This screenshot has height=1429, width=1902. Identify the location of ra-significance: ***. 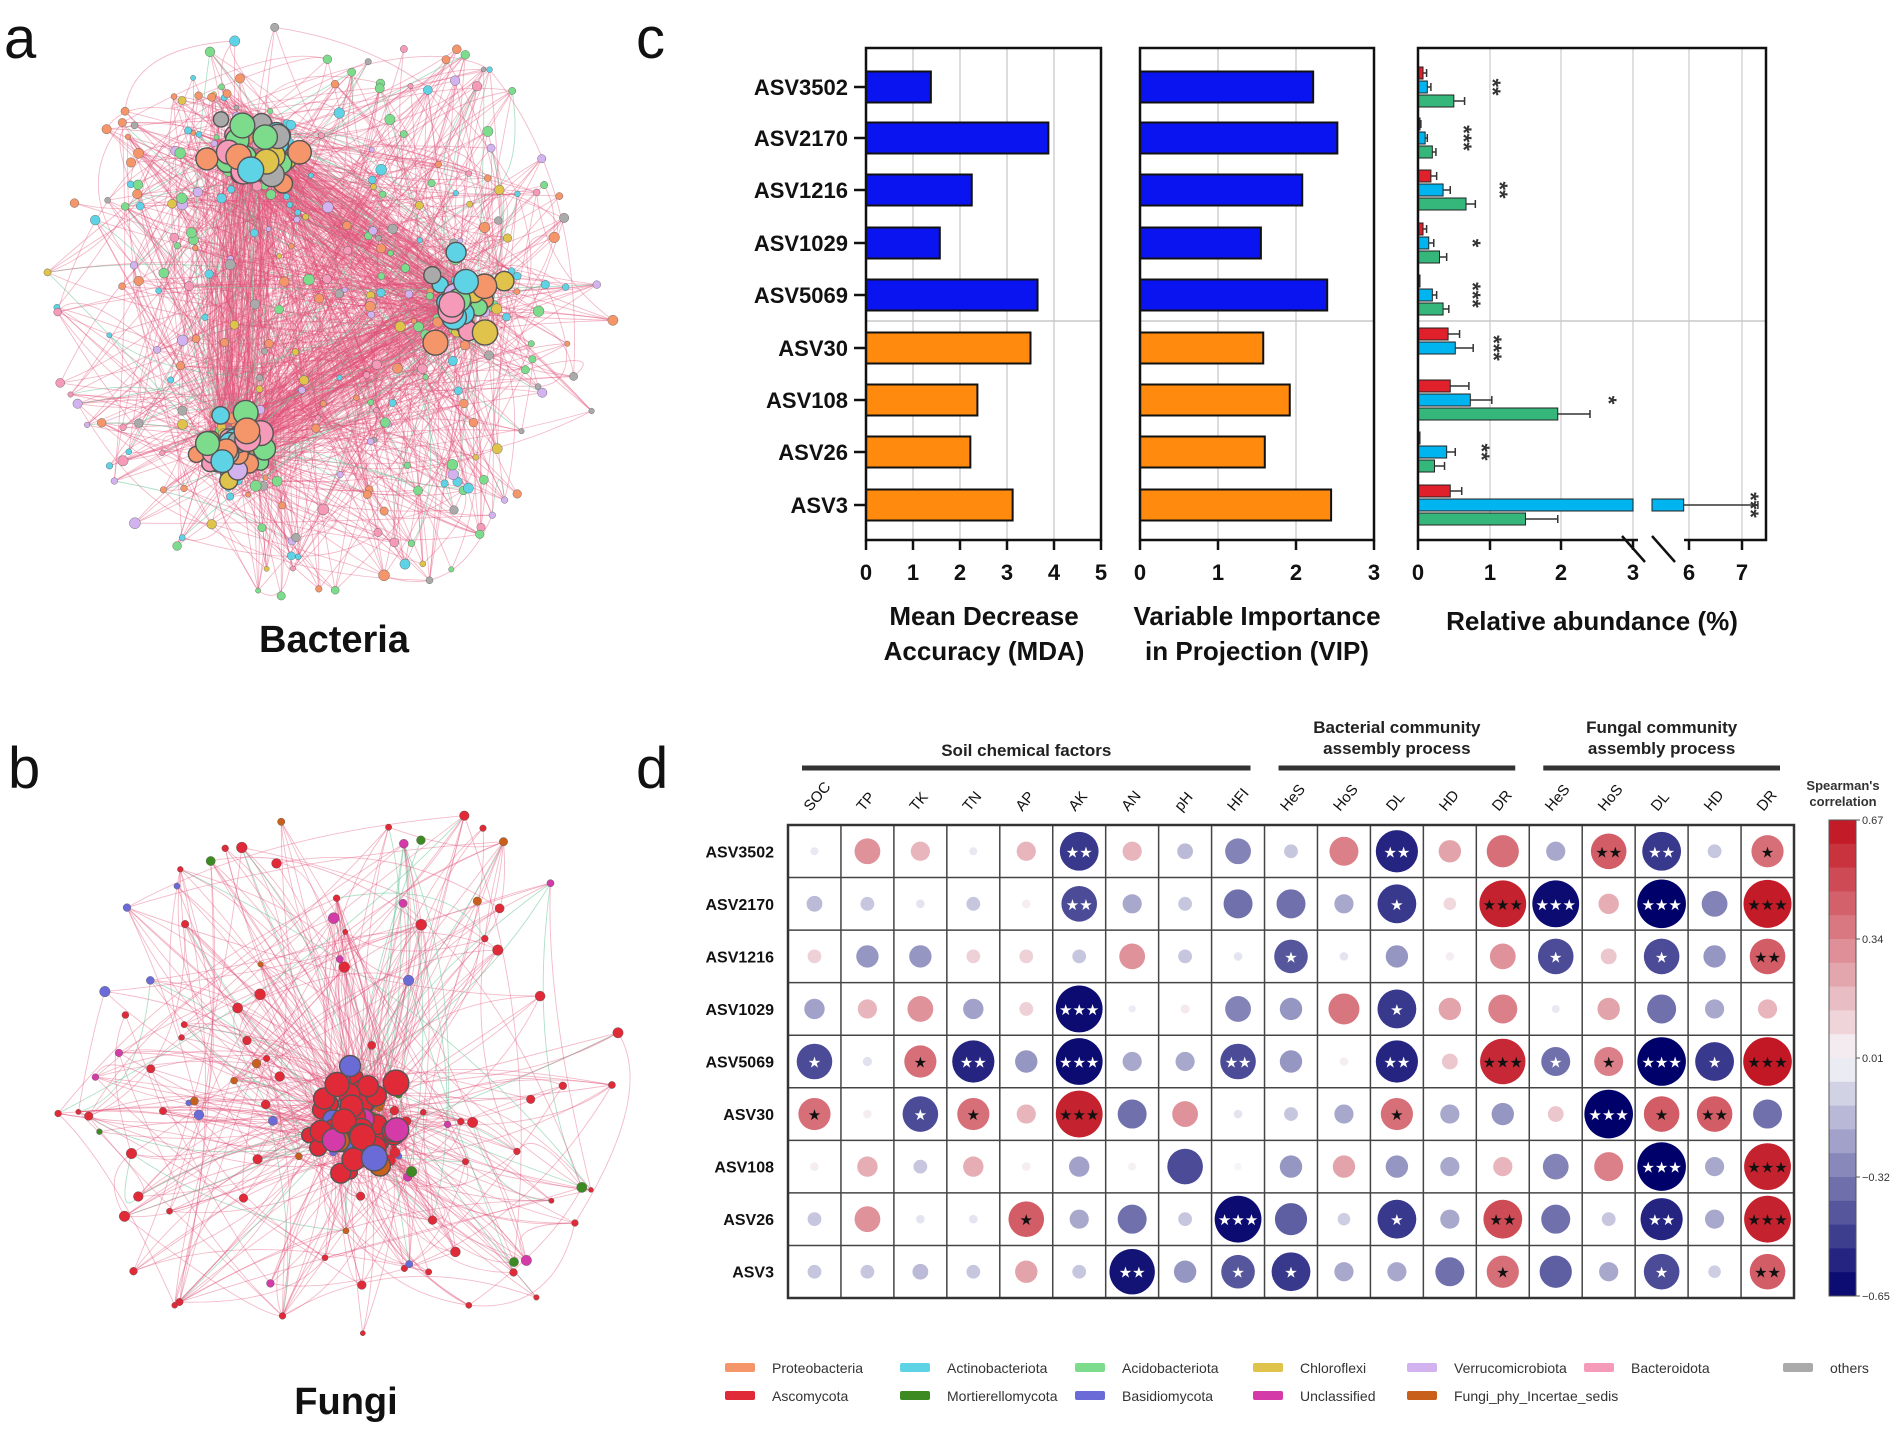
(1472, 295).